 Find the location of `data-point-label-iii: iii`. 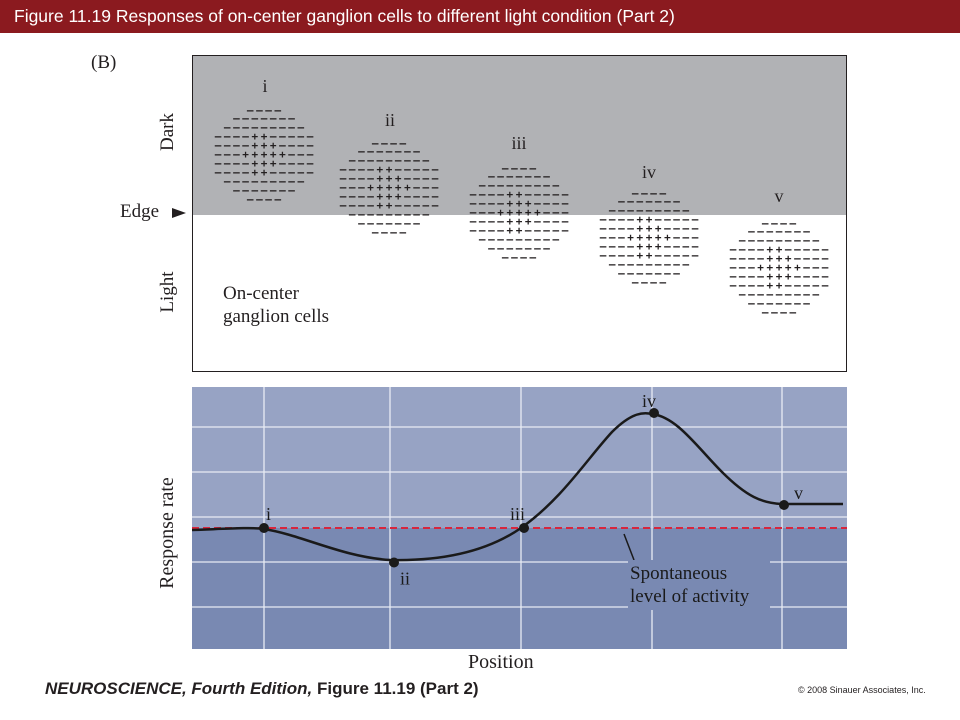

data-point-label-iii: iii is located at coordinates (517, 514).